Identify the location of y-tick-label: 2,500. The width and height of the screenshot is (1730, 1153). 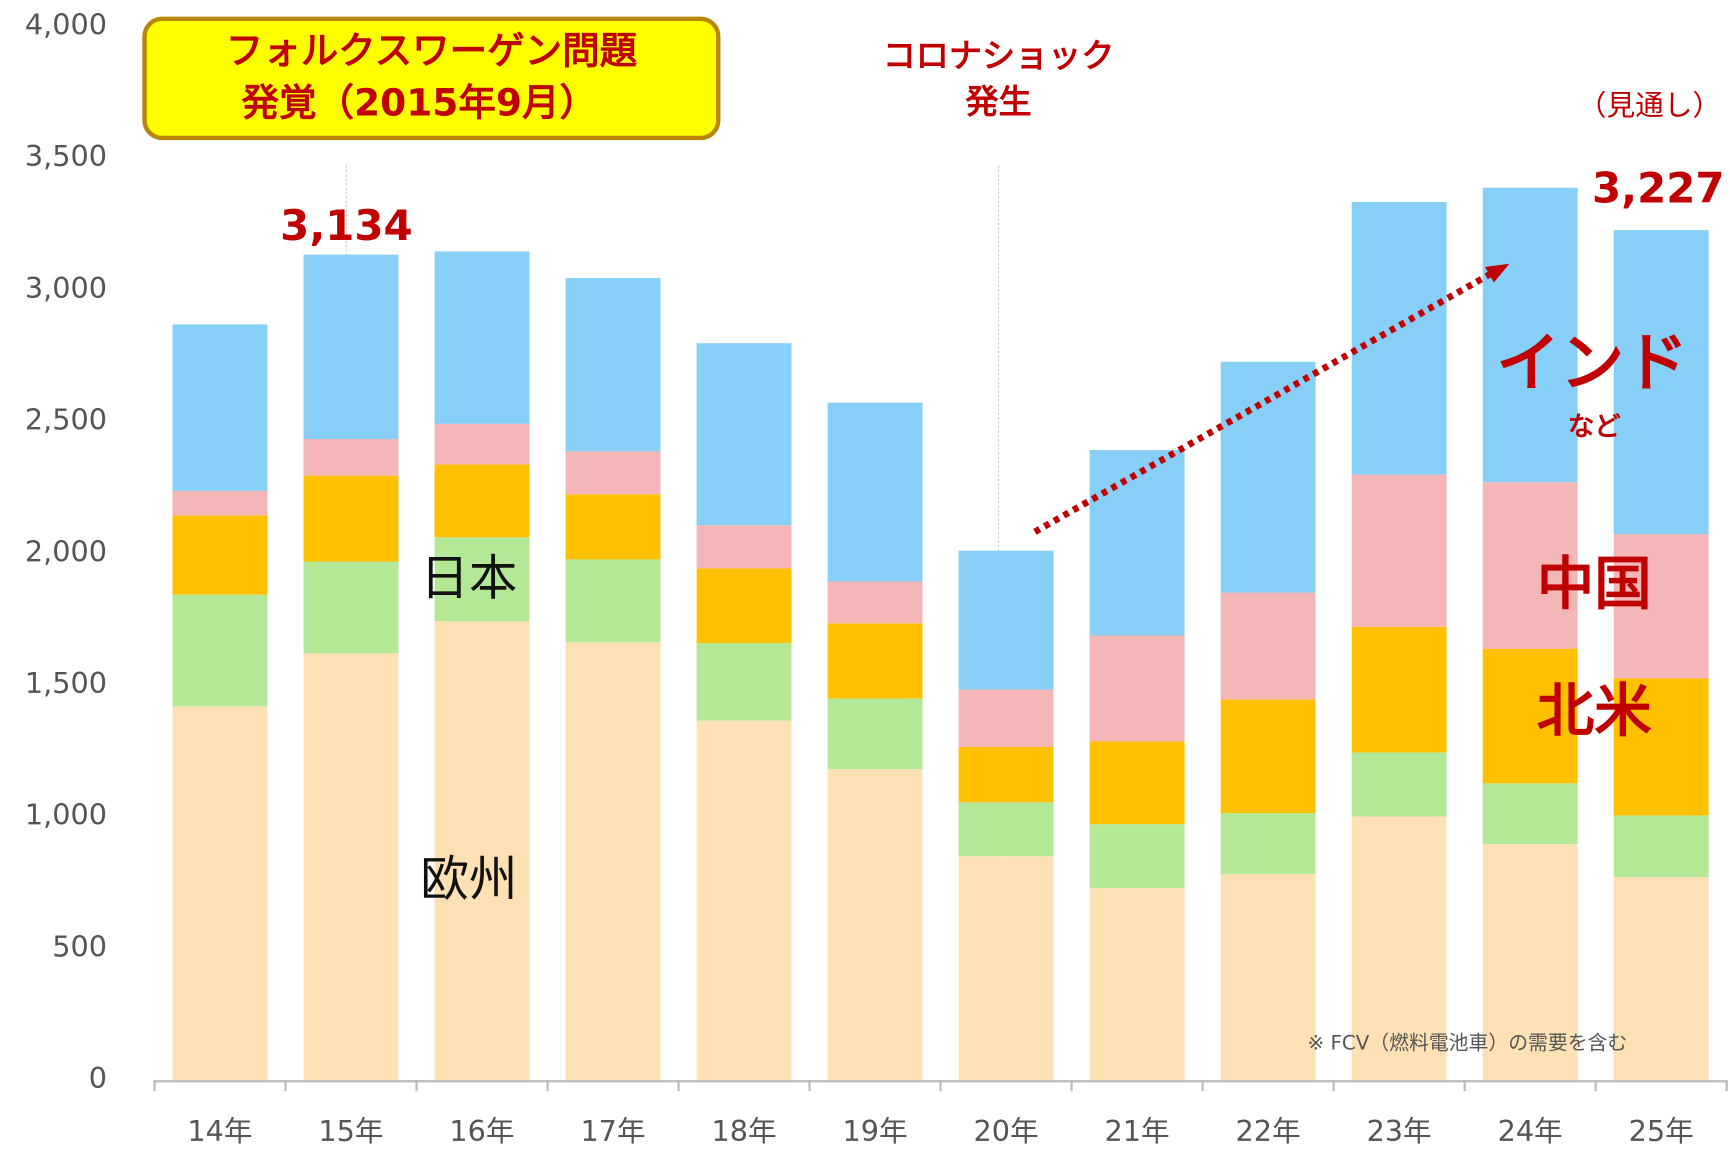
(66, 420).